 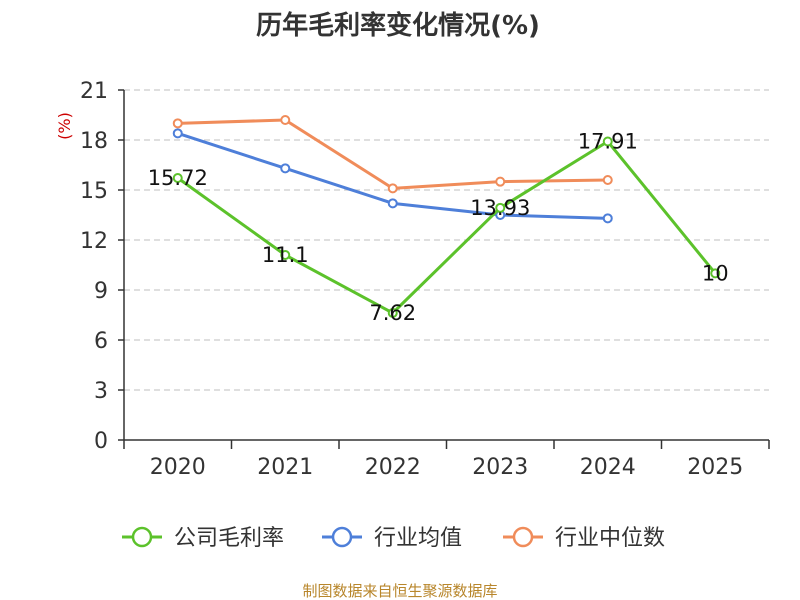 What do you see at coordinates (399, 591) in the screenshot?
I see `source-note: 制图数据来自恒生聚源数据库` at bounding box center [399, 591].